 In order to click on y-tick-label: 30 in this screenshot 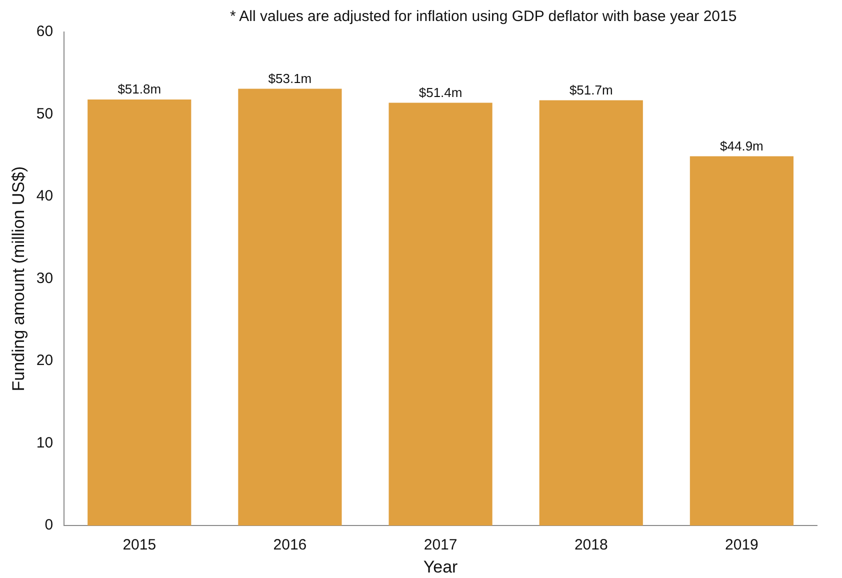, I will do `click(45, 278)`.